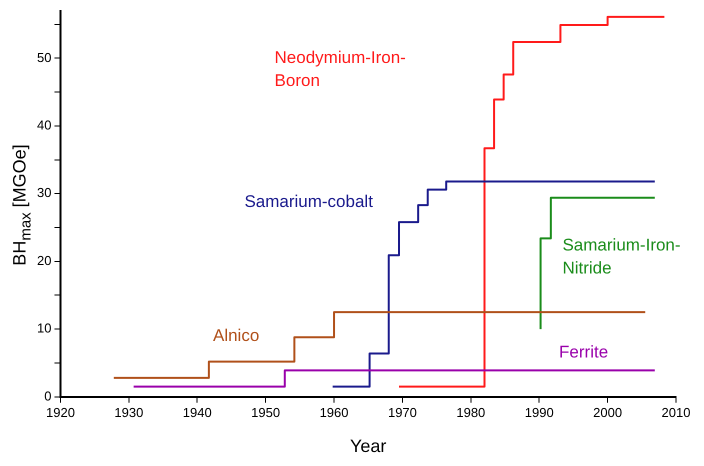 The height and width of the screenshot is (466, 704). I want to click on x-tick-label: 1940, so click(197, 412).